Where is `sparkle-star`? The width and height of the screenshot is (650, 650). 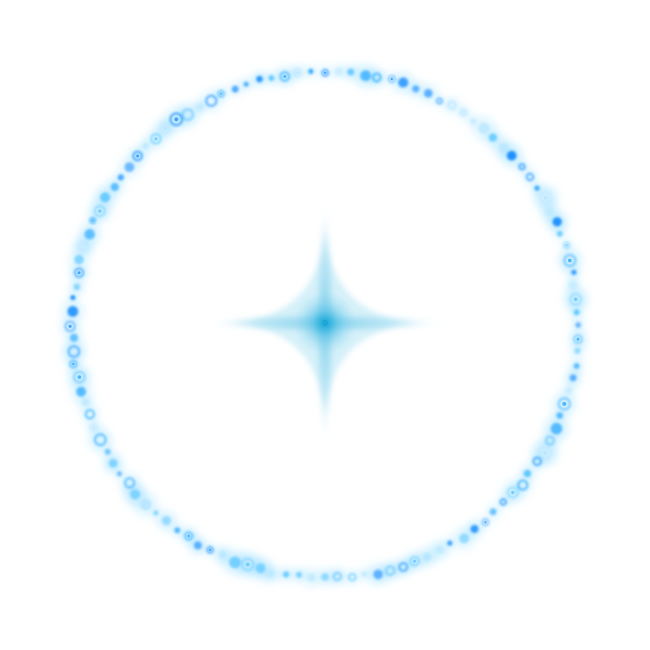
sparkle-star is located at coordinates (325, 323).